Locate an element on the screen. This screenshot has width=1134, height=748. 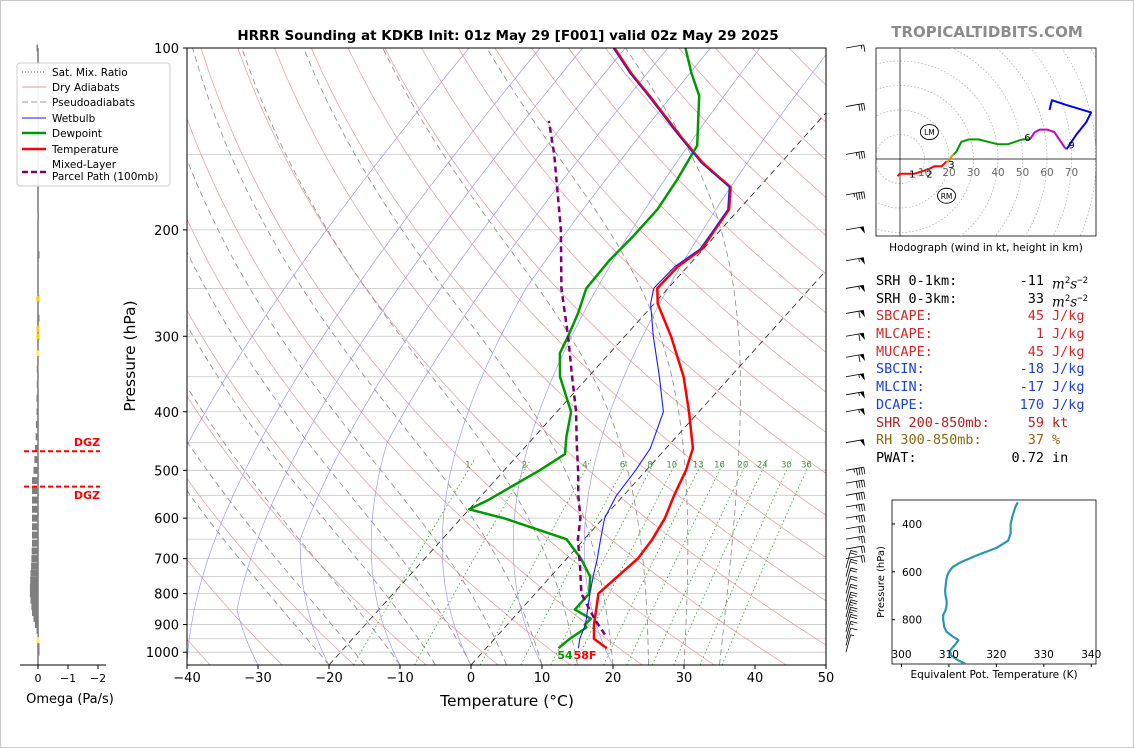
index-value: -17 is located at coordinates (1031, 387).